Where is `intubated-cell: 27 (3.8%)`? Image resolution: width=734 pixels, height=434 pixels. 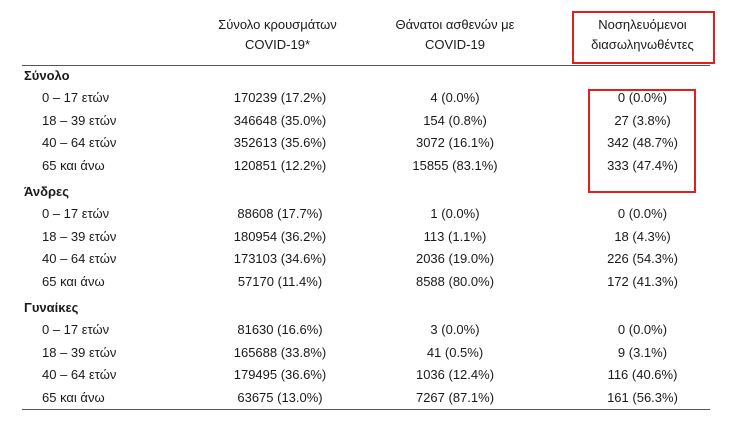 intubated-cell: 27 (3.8%) is located at coordinates (642, 120).